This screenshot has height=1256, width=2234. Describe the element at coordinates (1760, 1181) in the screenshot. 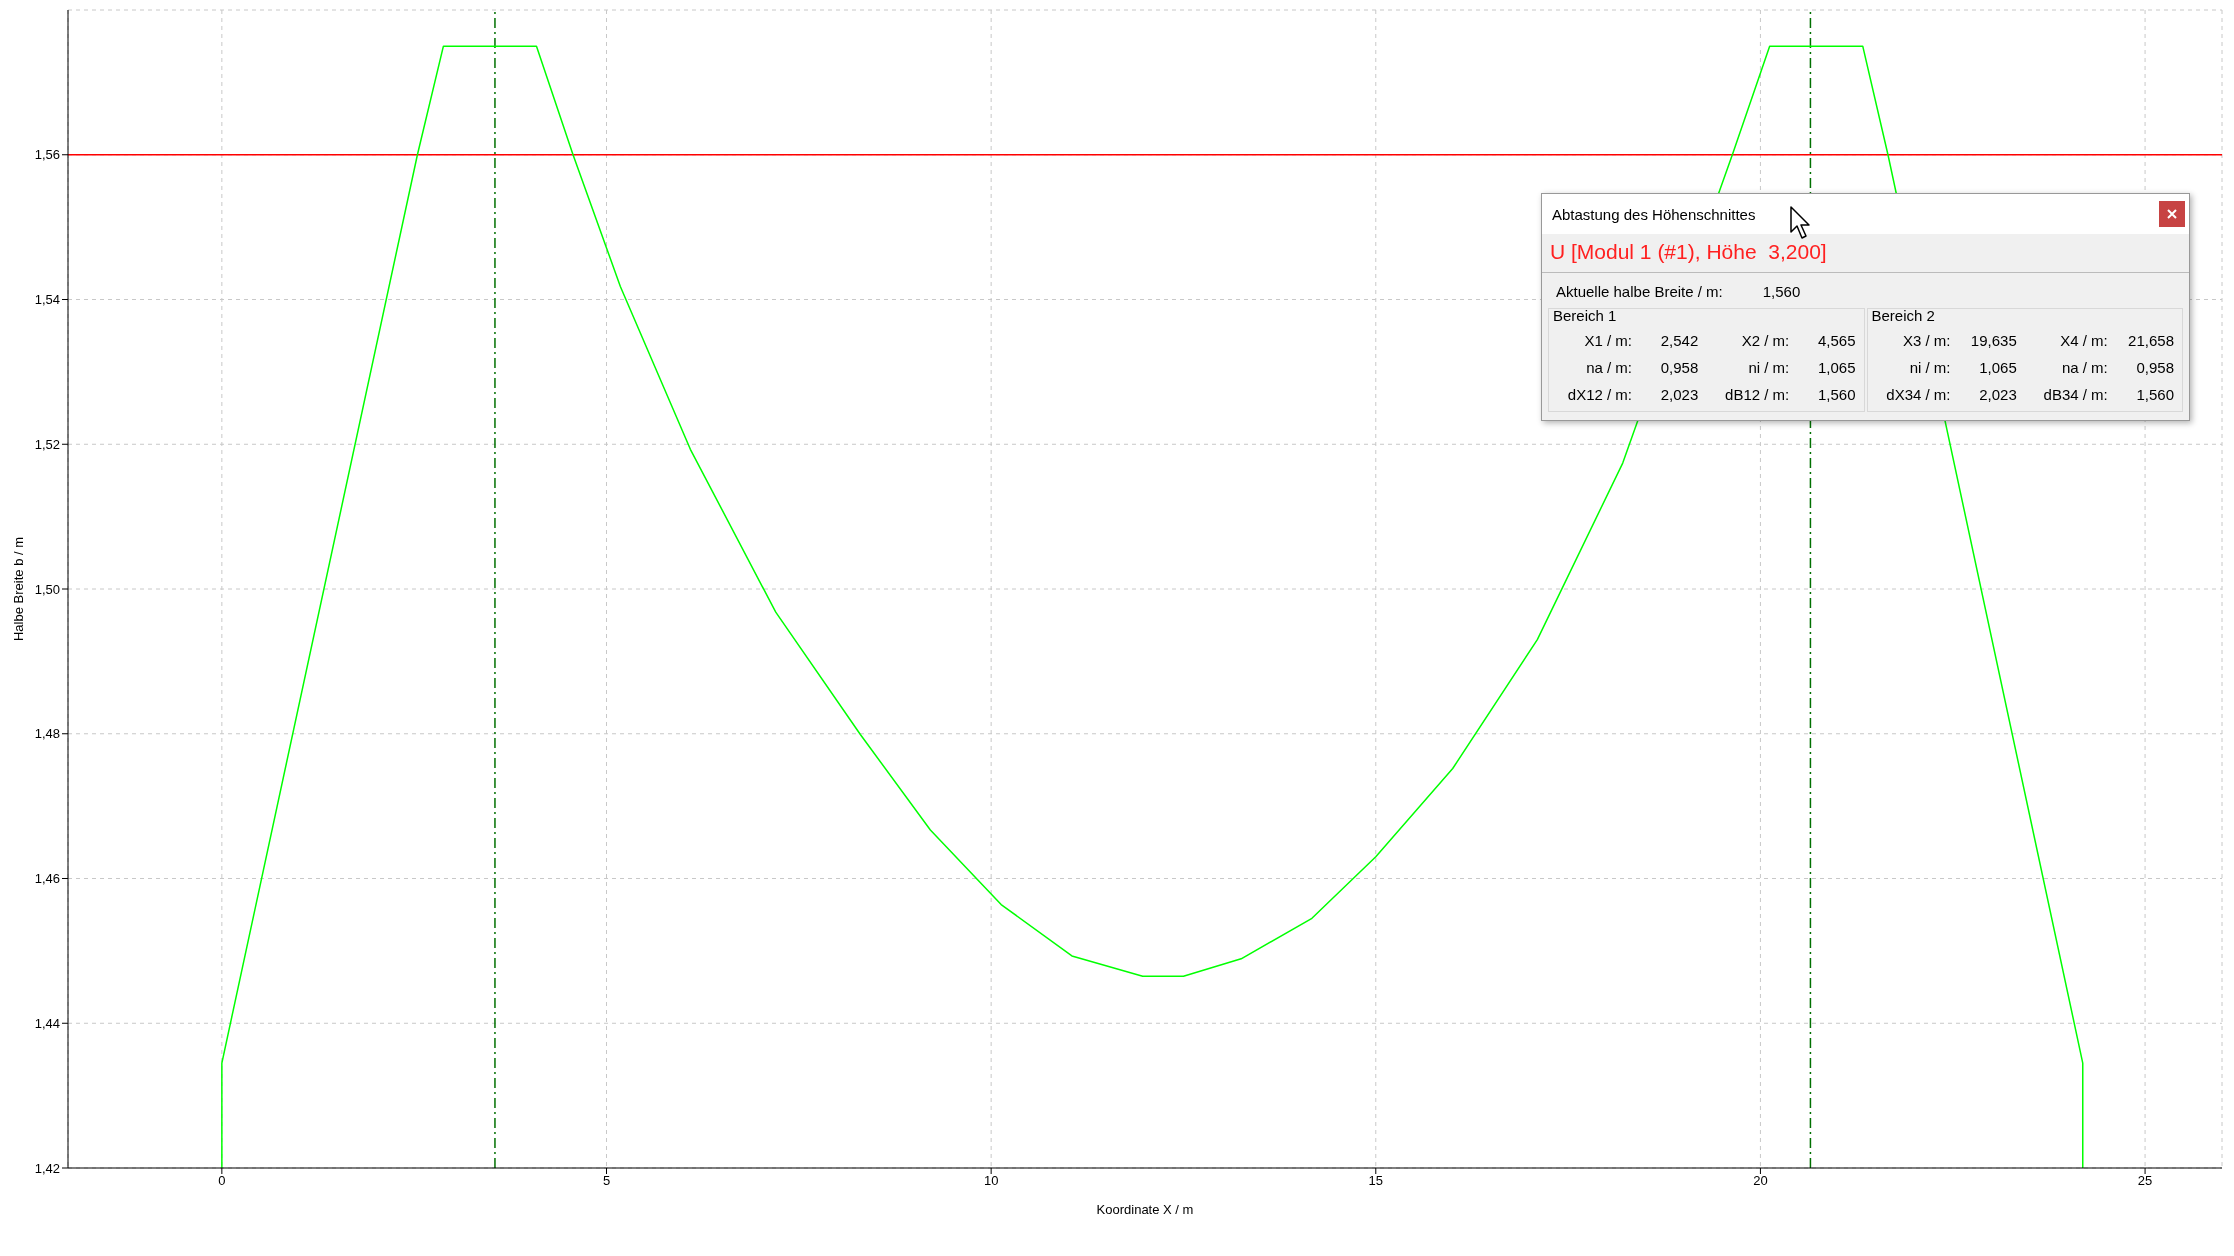

I see `x-tick-label: 20` at that location.